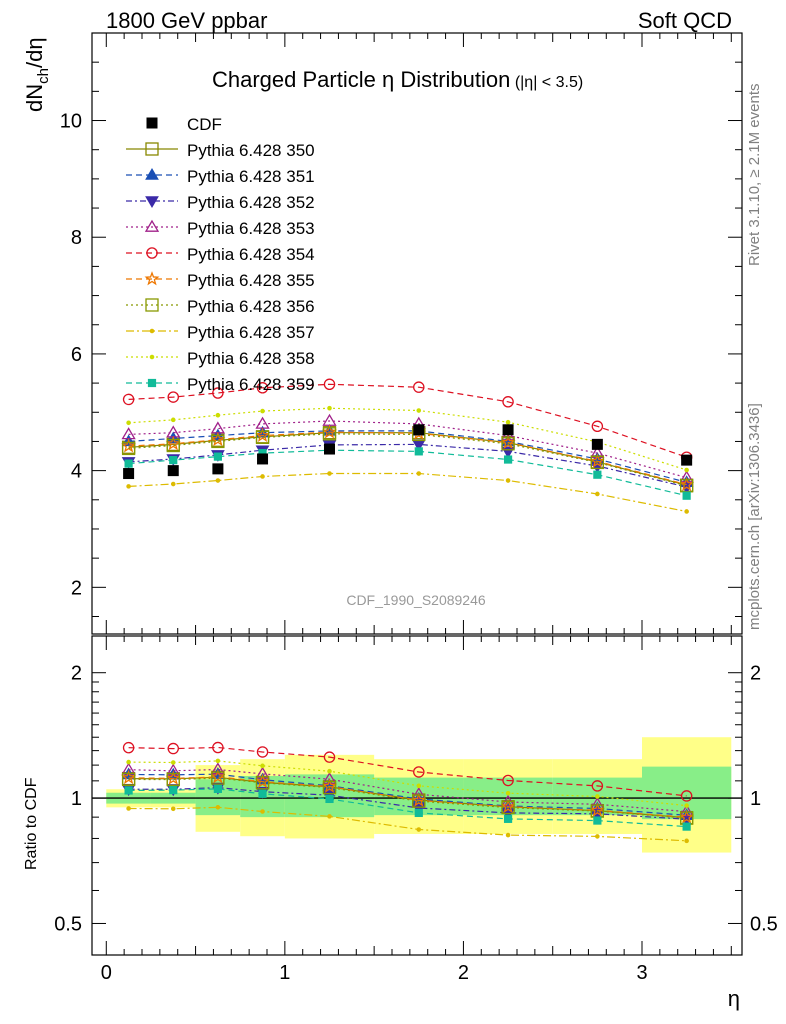 The width and height of the screenshot is (786, 1024). I want to click on legend-label: Pythia 6.428 359, so click(251, 384).